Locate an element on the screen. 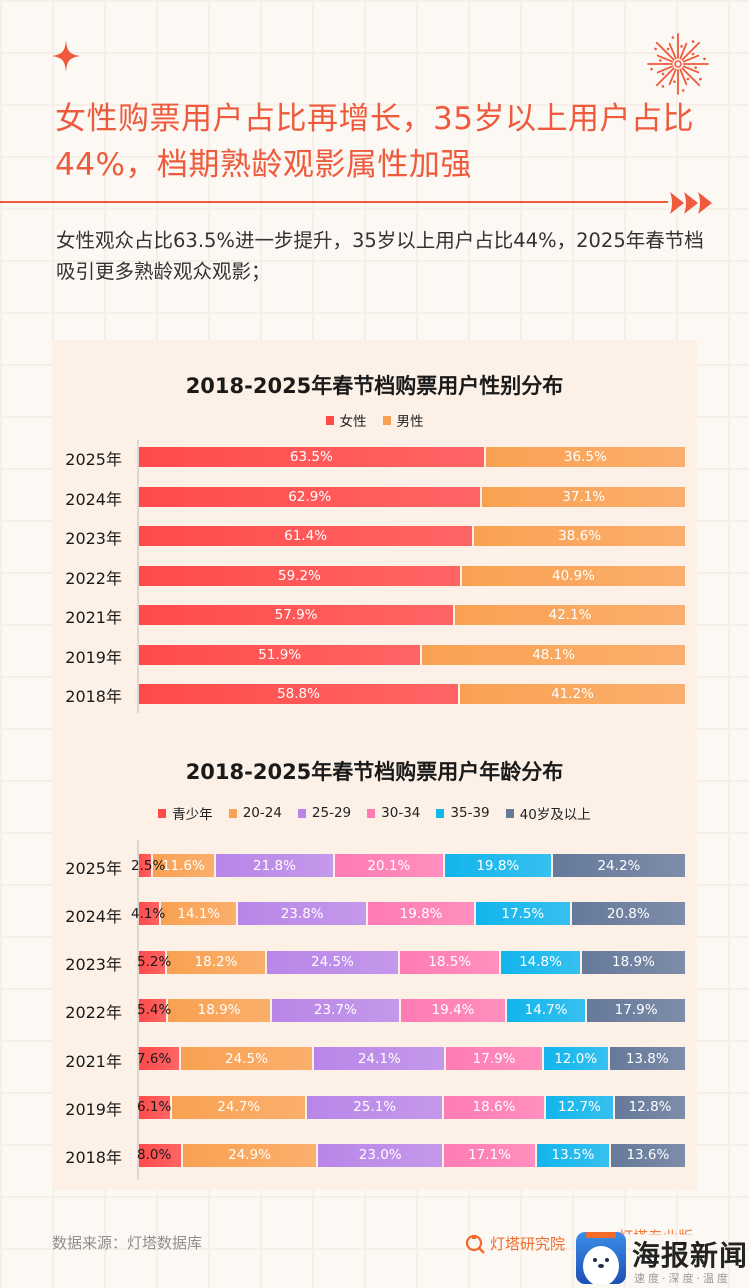 The height and width of the screenshot is (1288, 749). data-label: 6.1% is located at coordinates (154, 1107).